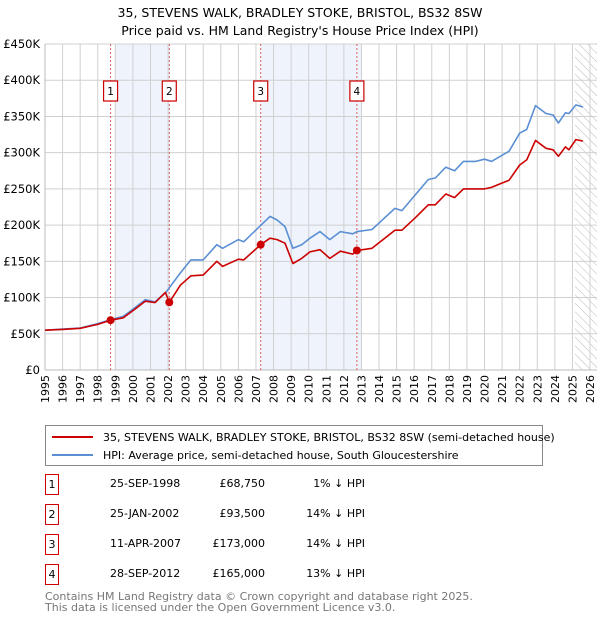 The height and width of the screenshot is (620, 600). I want to click on x-tick-label: 2016, so click(414, 389).